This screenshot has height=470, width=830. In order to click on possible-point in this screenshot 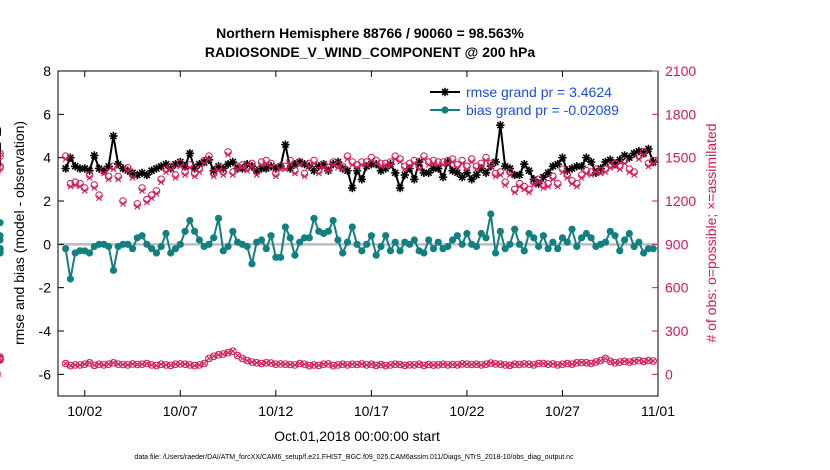, I will do `click(2, 167)`.